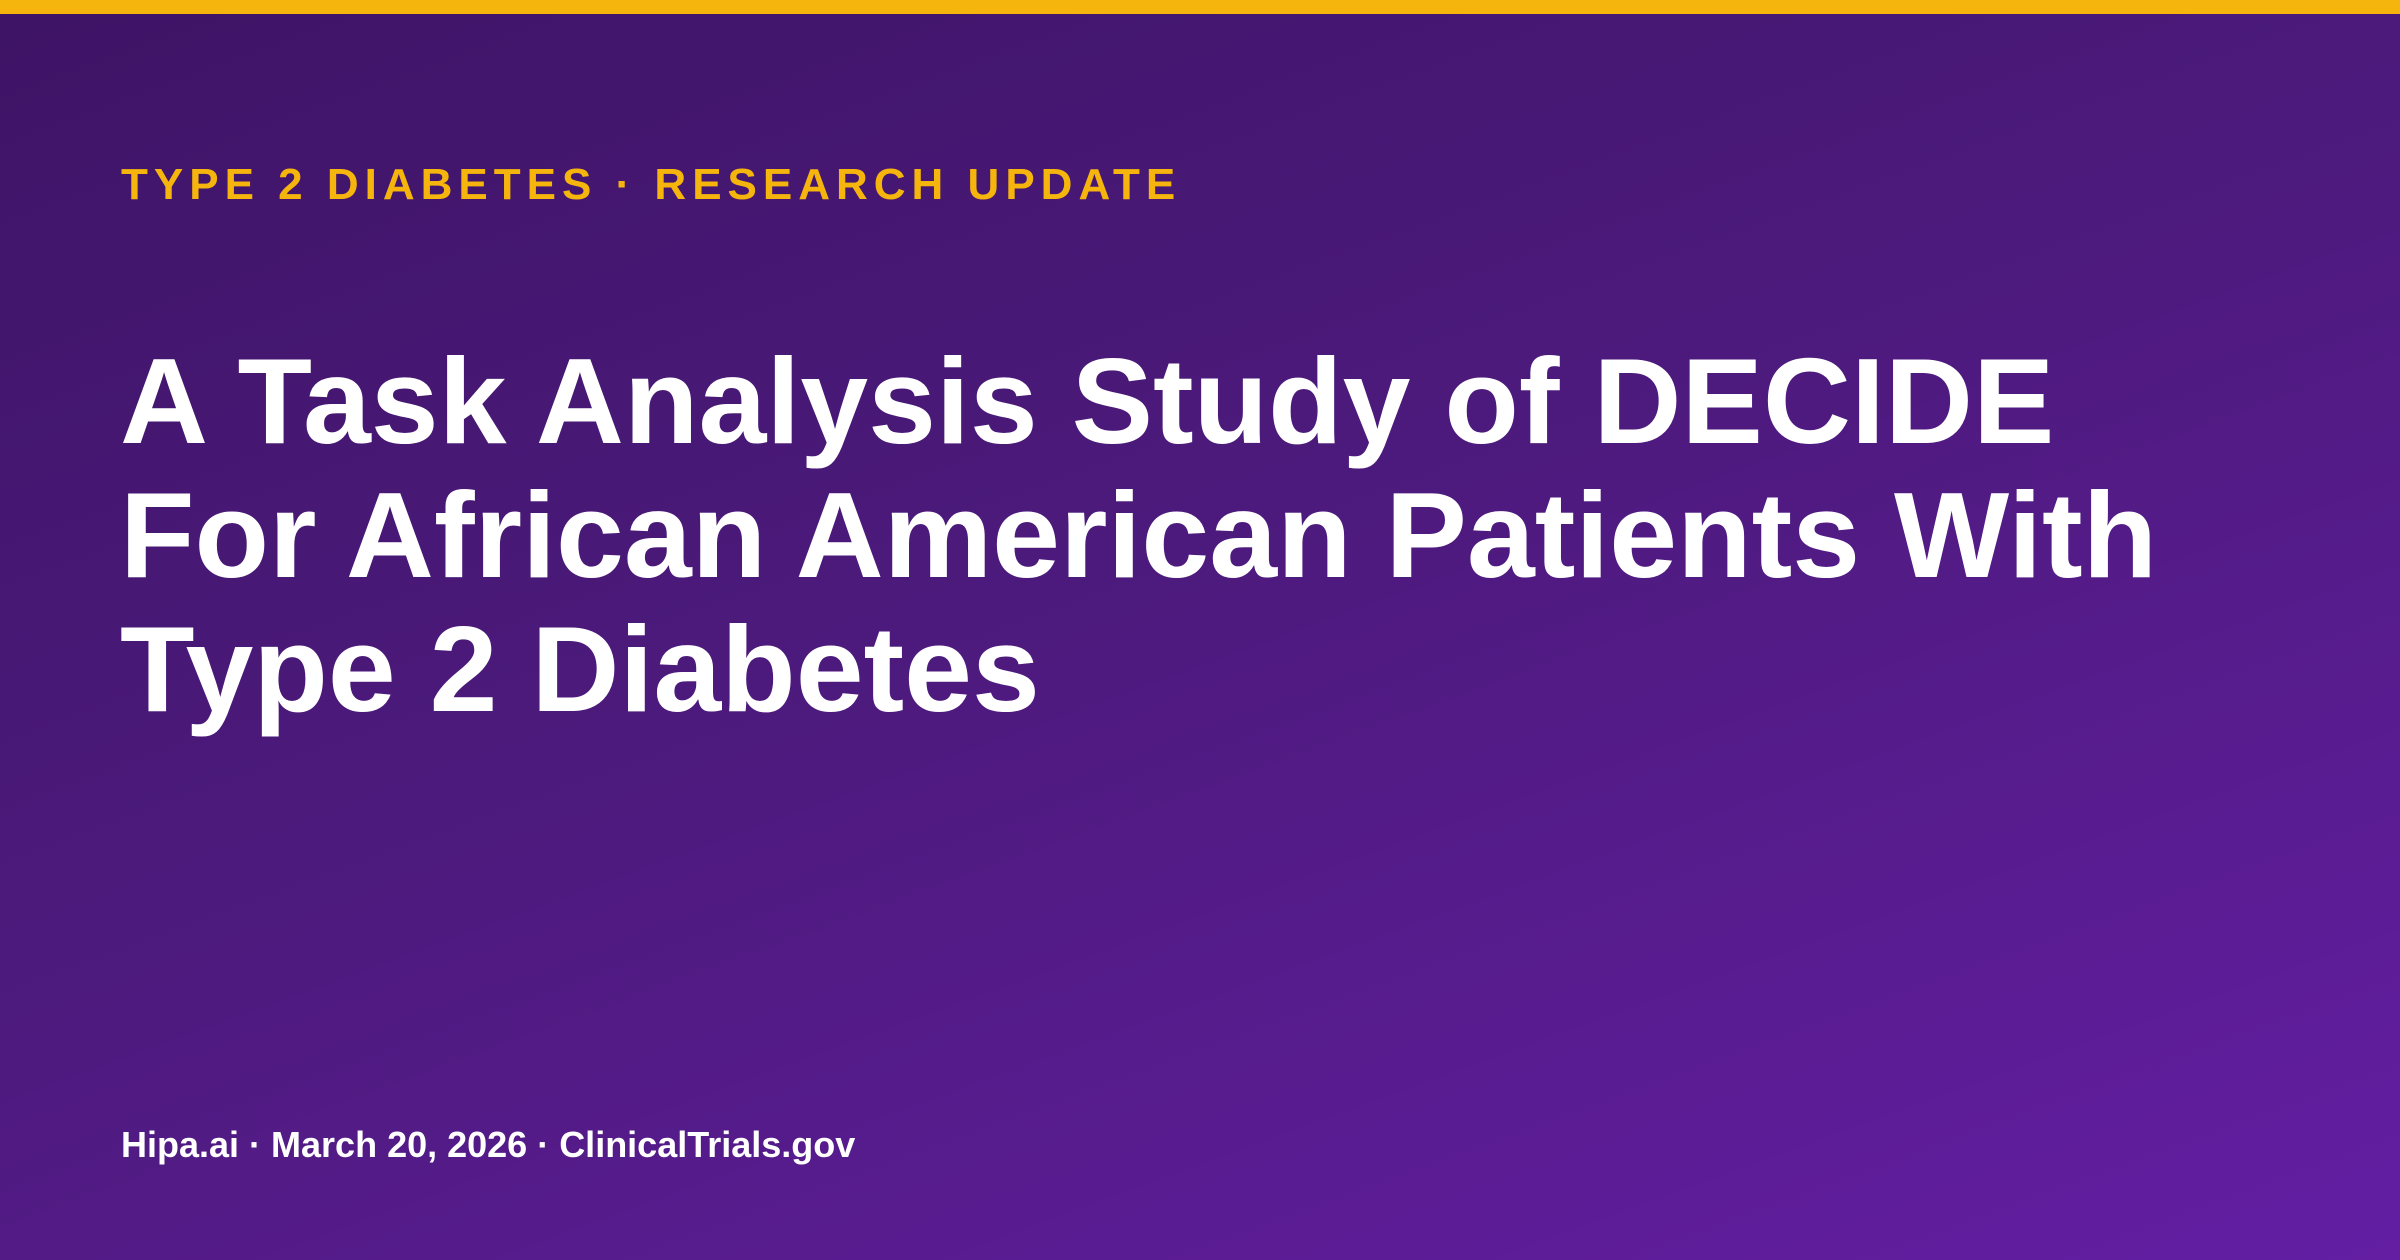 The image size is (2400, 1260). Describe the element at coordinates (1139, 535) in the screenshot. I see `title-line-2: For African American Patients With` at that location.